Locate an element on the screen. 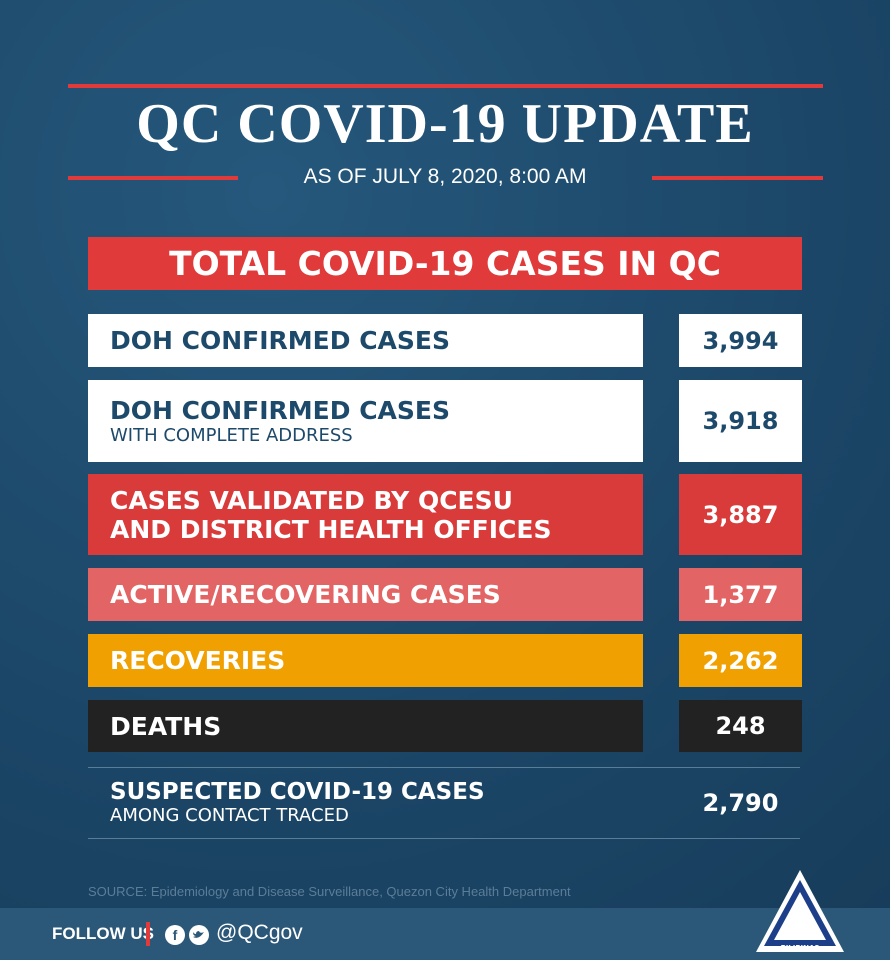  label: ACTIVE/RECOVERING CASES is located at coordinates (305, 594).